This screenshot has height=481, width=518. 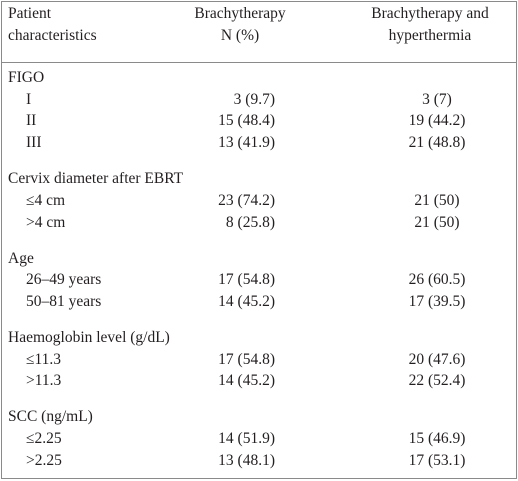 I want to click on row-label: ≤2.25, so click(x=44, y=438).